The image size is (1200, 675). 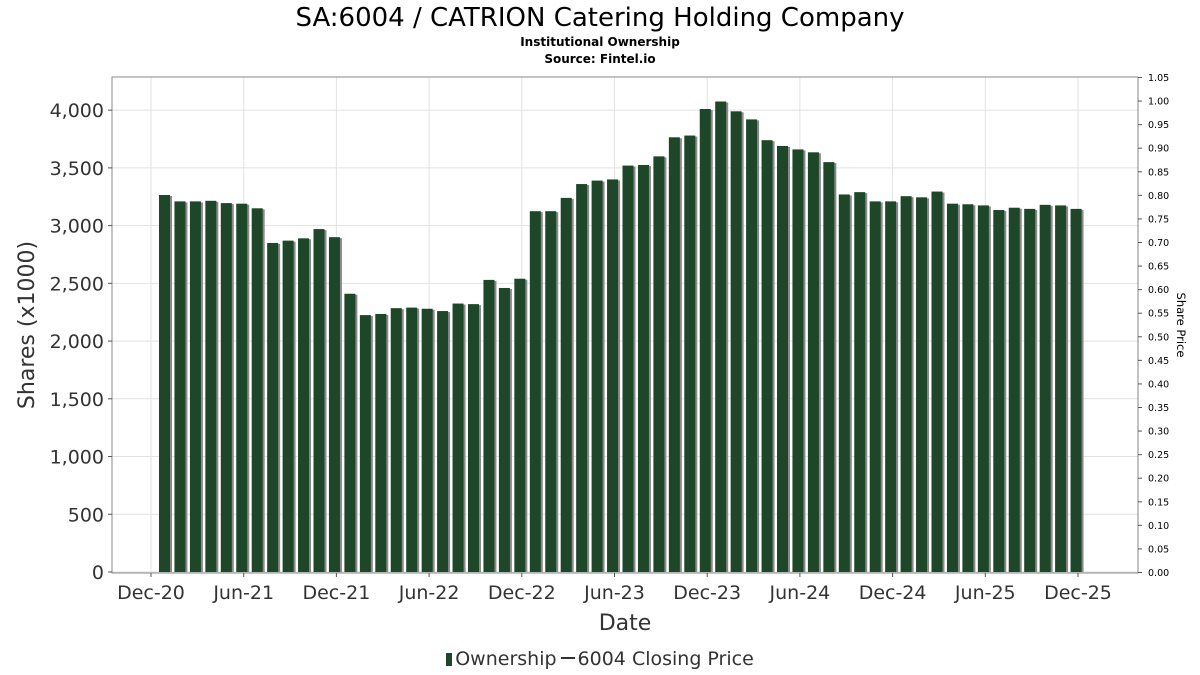 What do you see at coordinates (800, 593) in the screenshot?
I see `x-tick-label: Jun-24` at bounding box center [800, 593].